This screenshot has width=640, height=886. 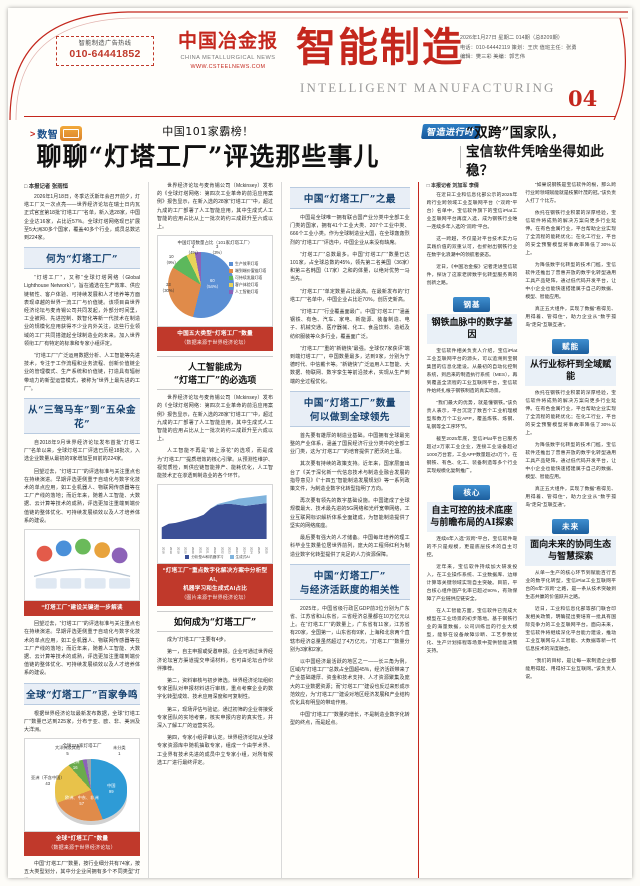 What do you see at coordinates (349, 576) in the screenshot?
I see `col3-heading-3-l1: 中国“灯塔工厂”` at bounding box center [349, 576].